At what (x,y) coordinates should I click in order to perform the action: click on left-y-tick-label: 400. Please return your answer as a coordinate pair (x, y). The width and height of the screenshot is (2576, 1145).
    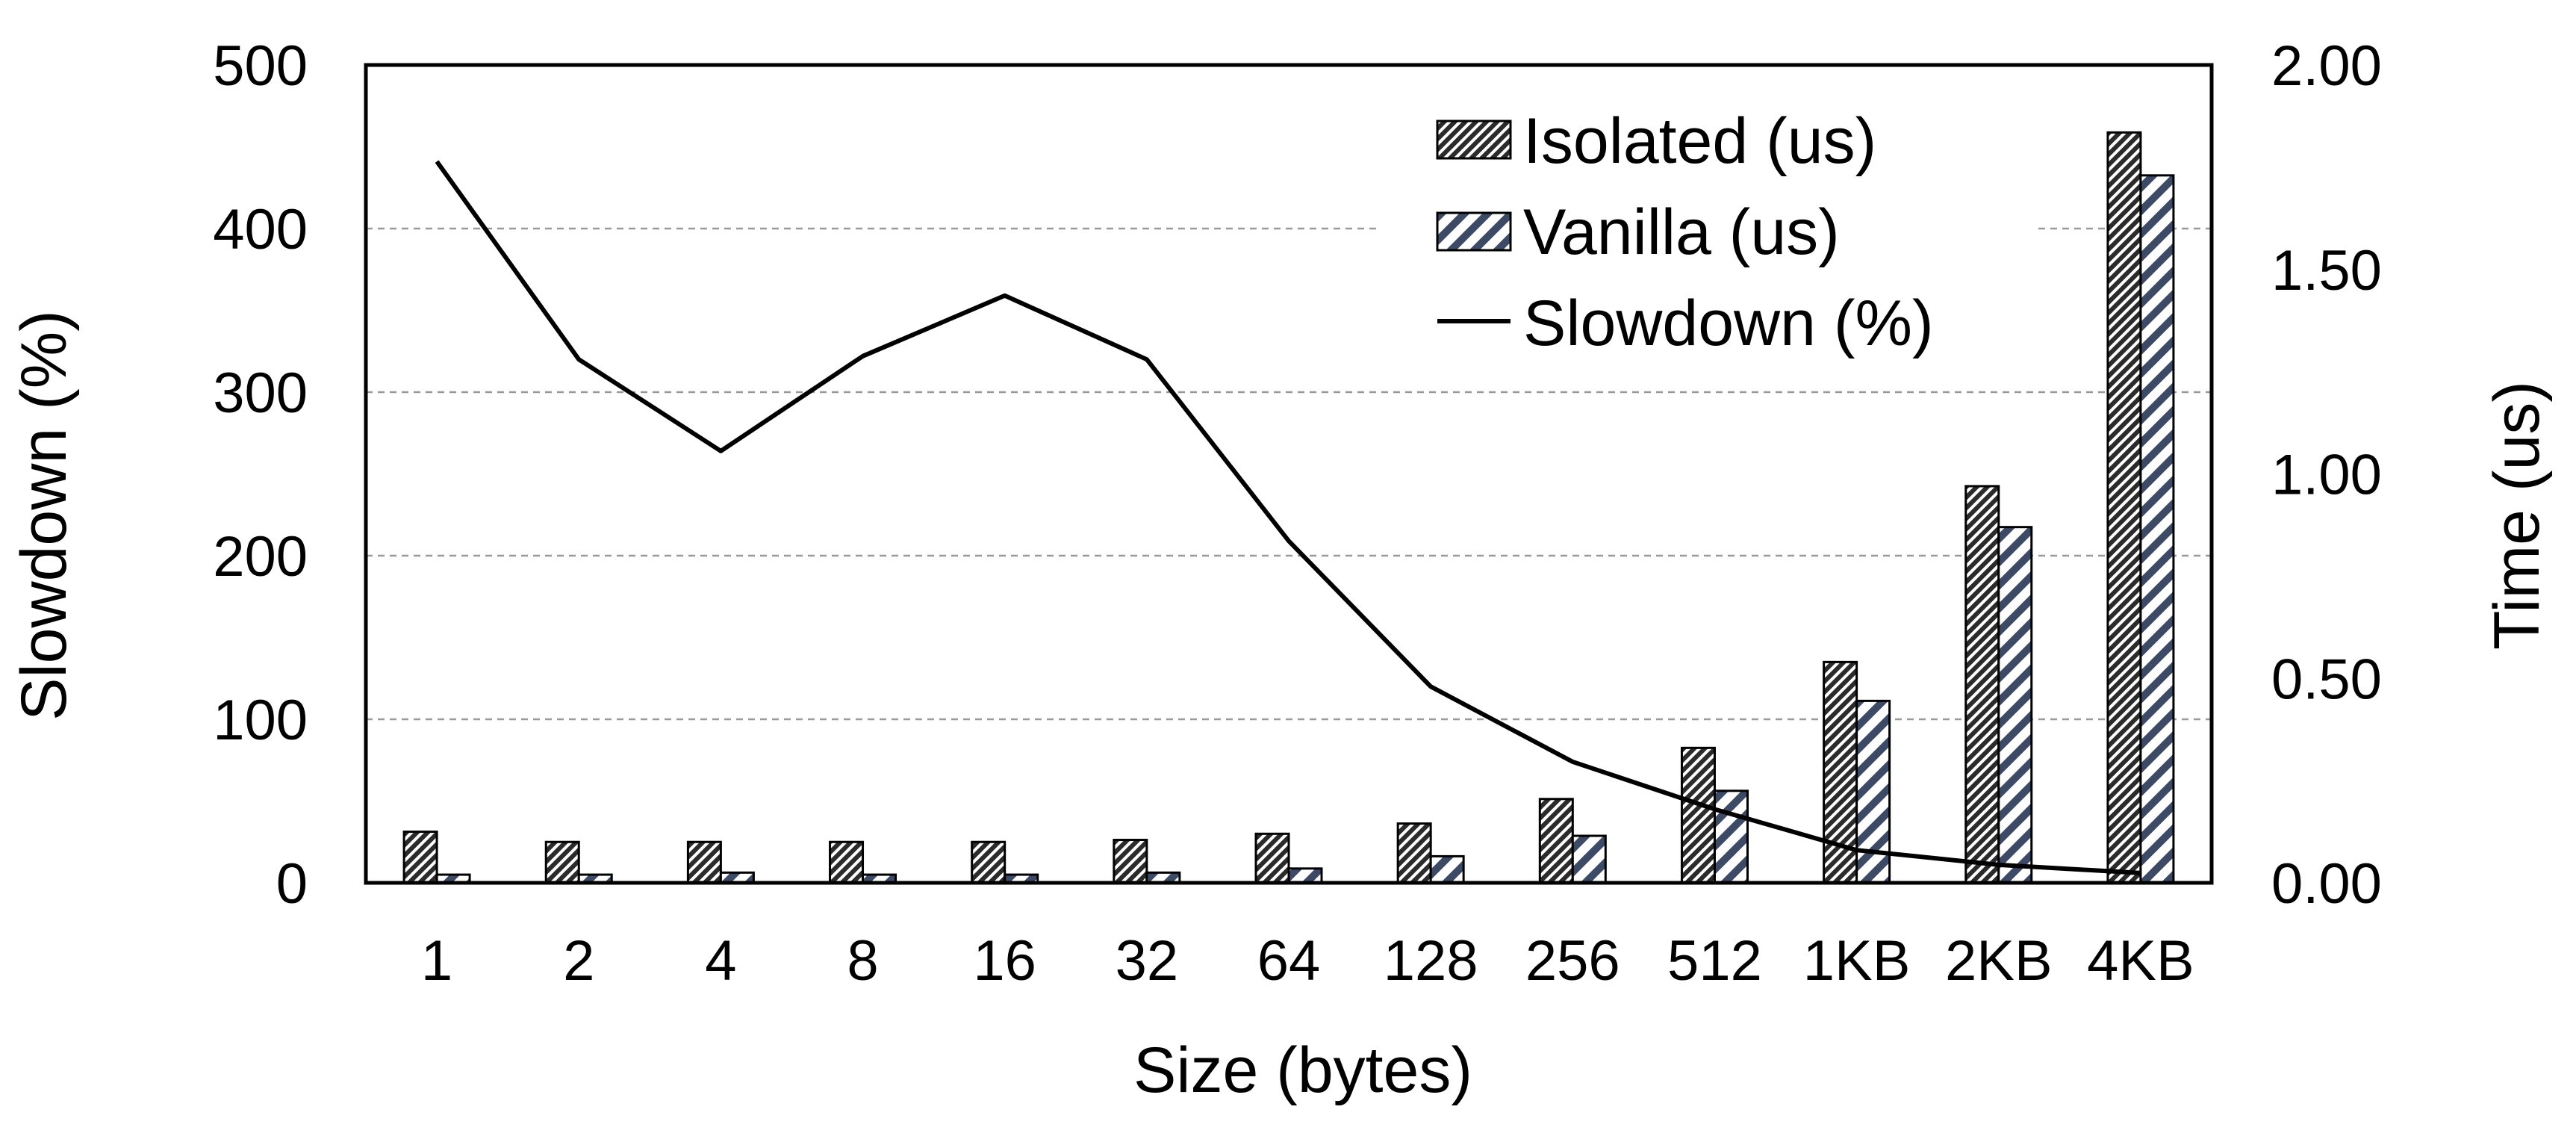
    Looking at the image, I should click on (260, 230).